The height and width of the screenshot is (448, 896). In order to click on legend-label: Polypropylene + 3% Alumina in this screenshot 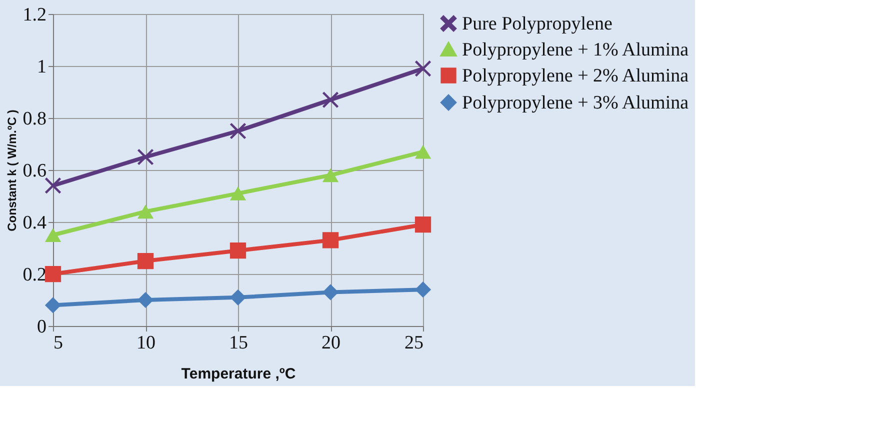, I will do `click(576, 103)`.